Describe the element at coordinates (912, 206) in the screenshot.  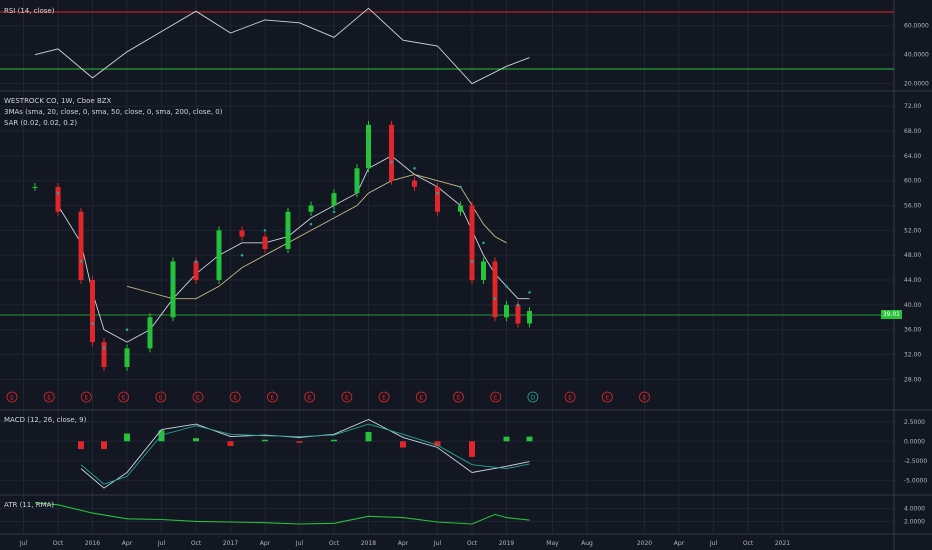
I see `price-axis-label: 56.00` at that location.